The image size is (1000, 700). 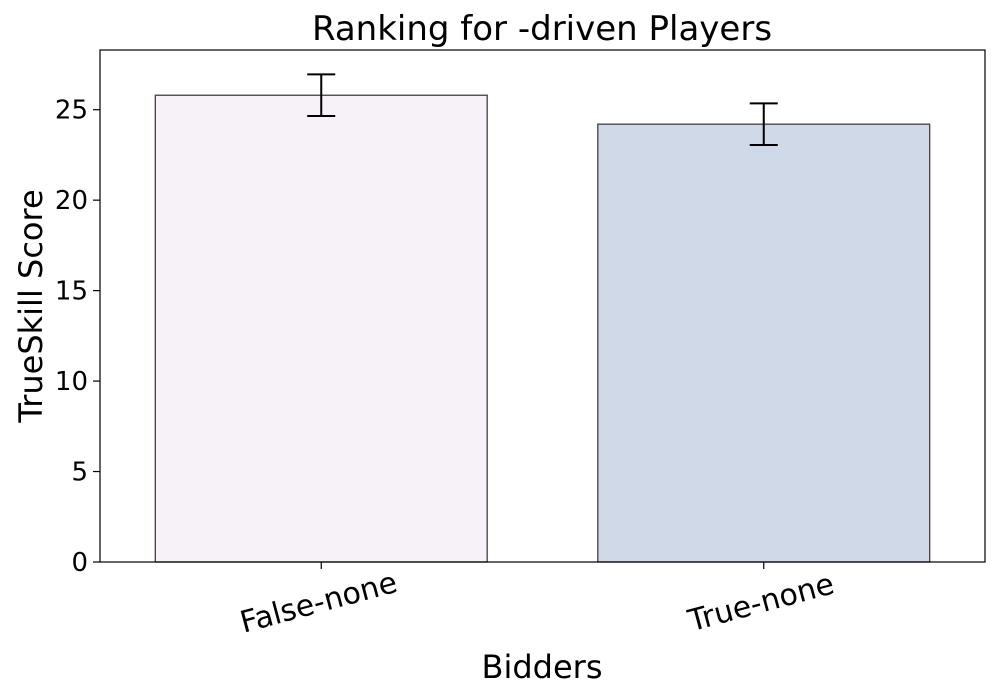 What do you see at coordinates (542, 667) in the screenshot?
I see `x-axis-label: Bidders` at bounding box center [542, 667].